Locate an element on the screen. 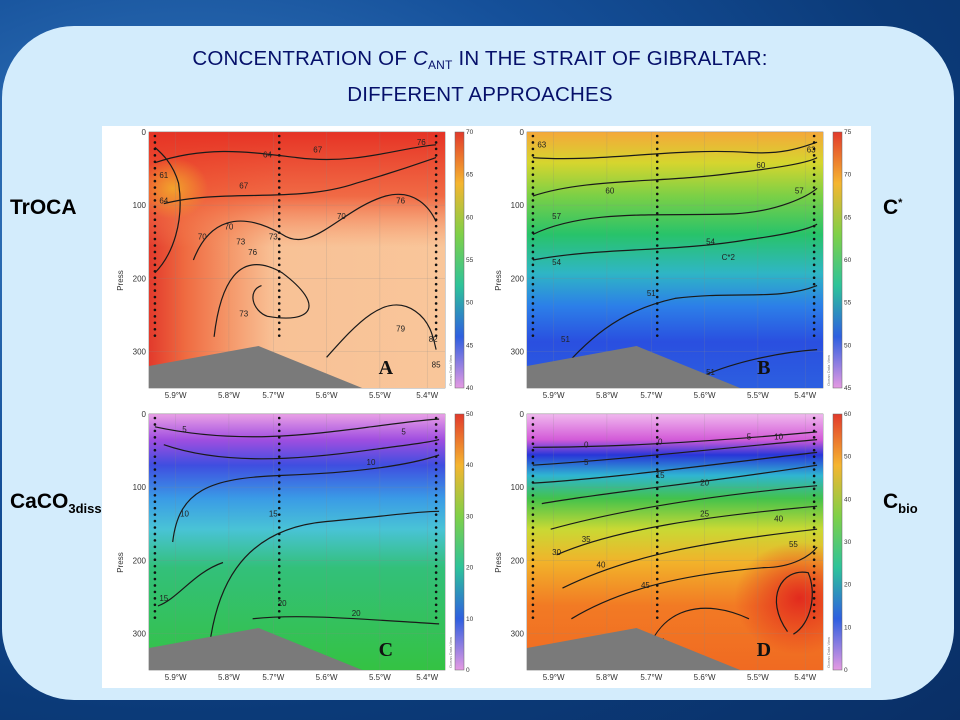  contour-label: 73 is located at coordinates (240, 242).